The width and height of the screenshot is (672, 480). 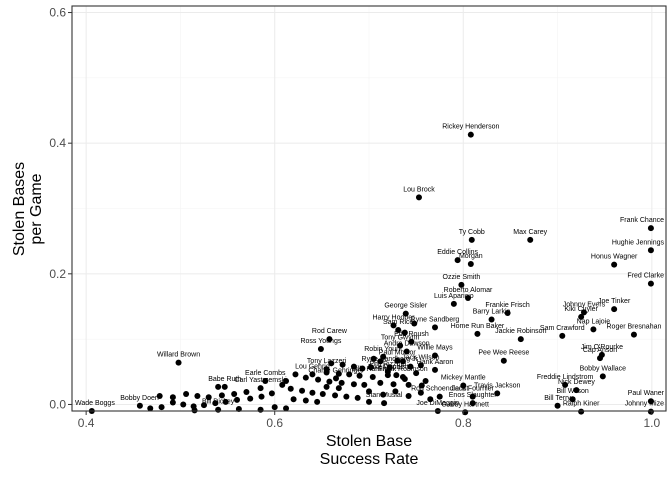 What do you see at coordinates (435, 362) in the screenshot?
I see `point-label: Hank Aaron` at bounding box center [435, 362].